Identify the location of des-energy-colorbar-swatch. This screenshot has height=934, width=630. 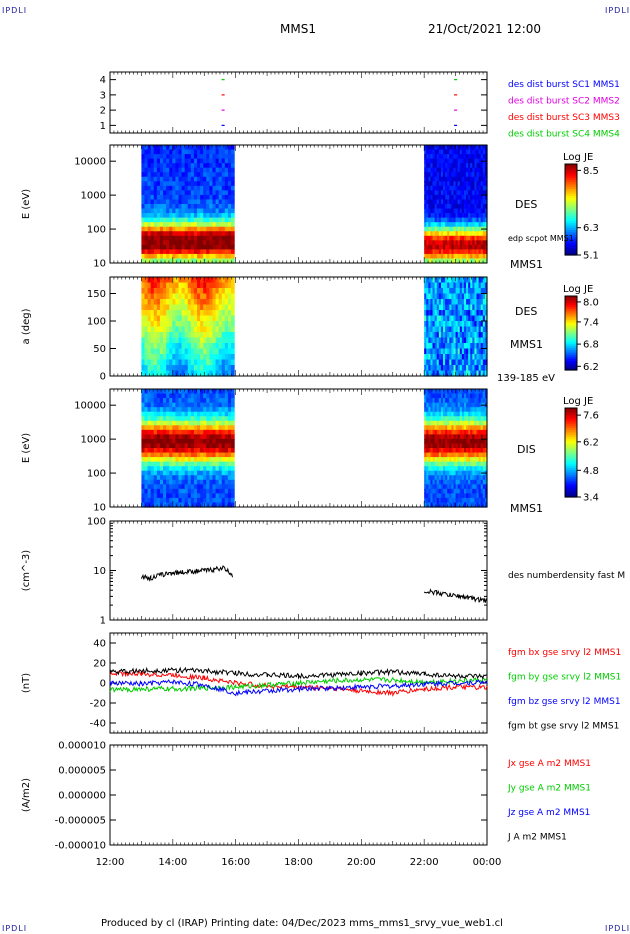
(571, 231).